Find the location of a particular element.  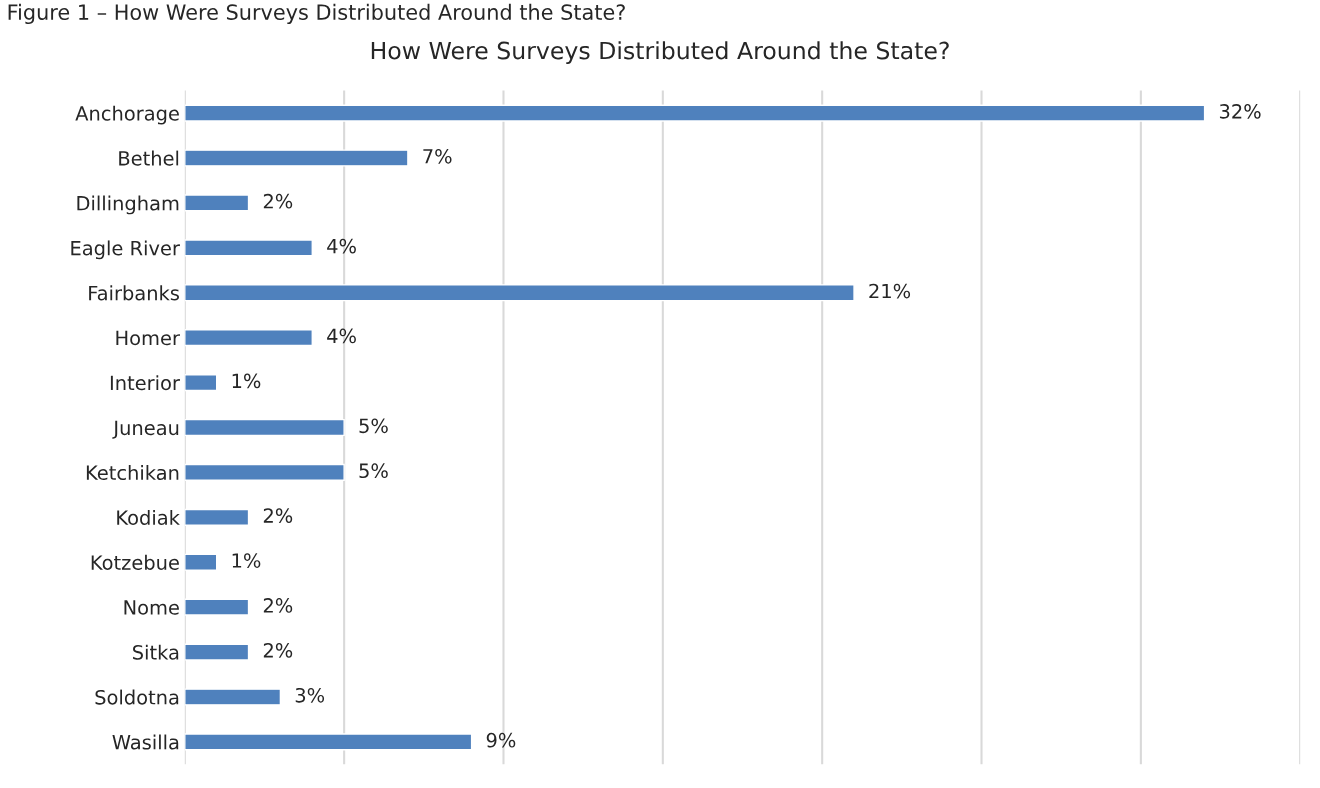

y-tick-label: Interior is located at coordinates (145, 383).